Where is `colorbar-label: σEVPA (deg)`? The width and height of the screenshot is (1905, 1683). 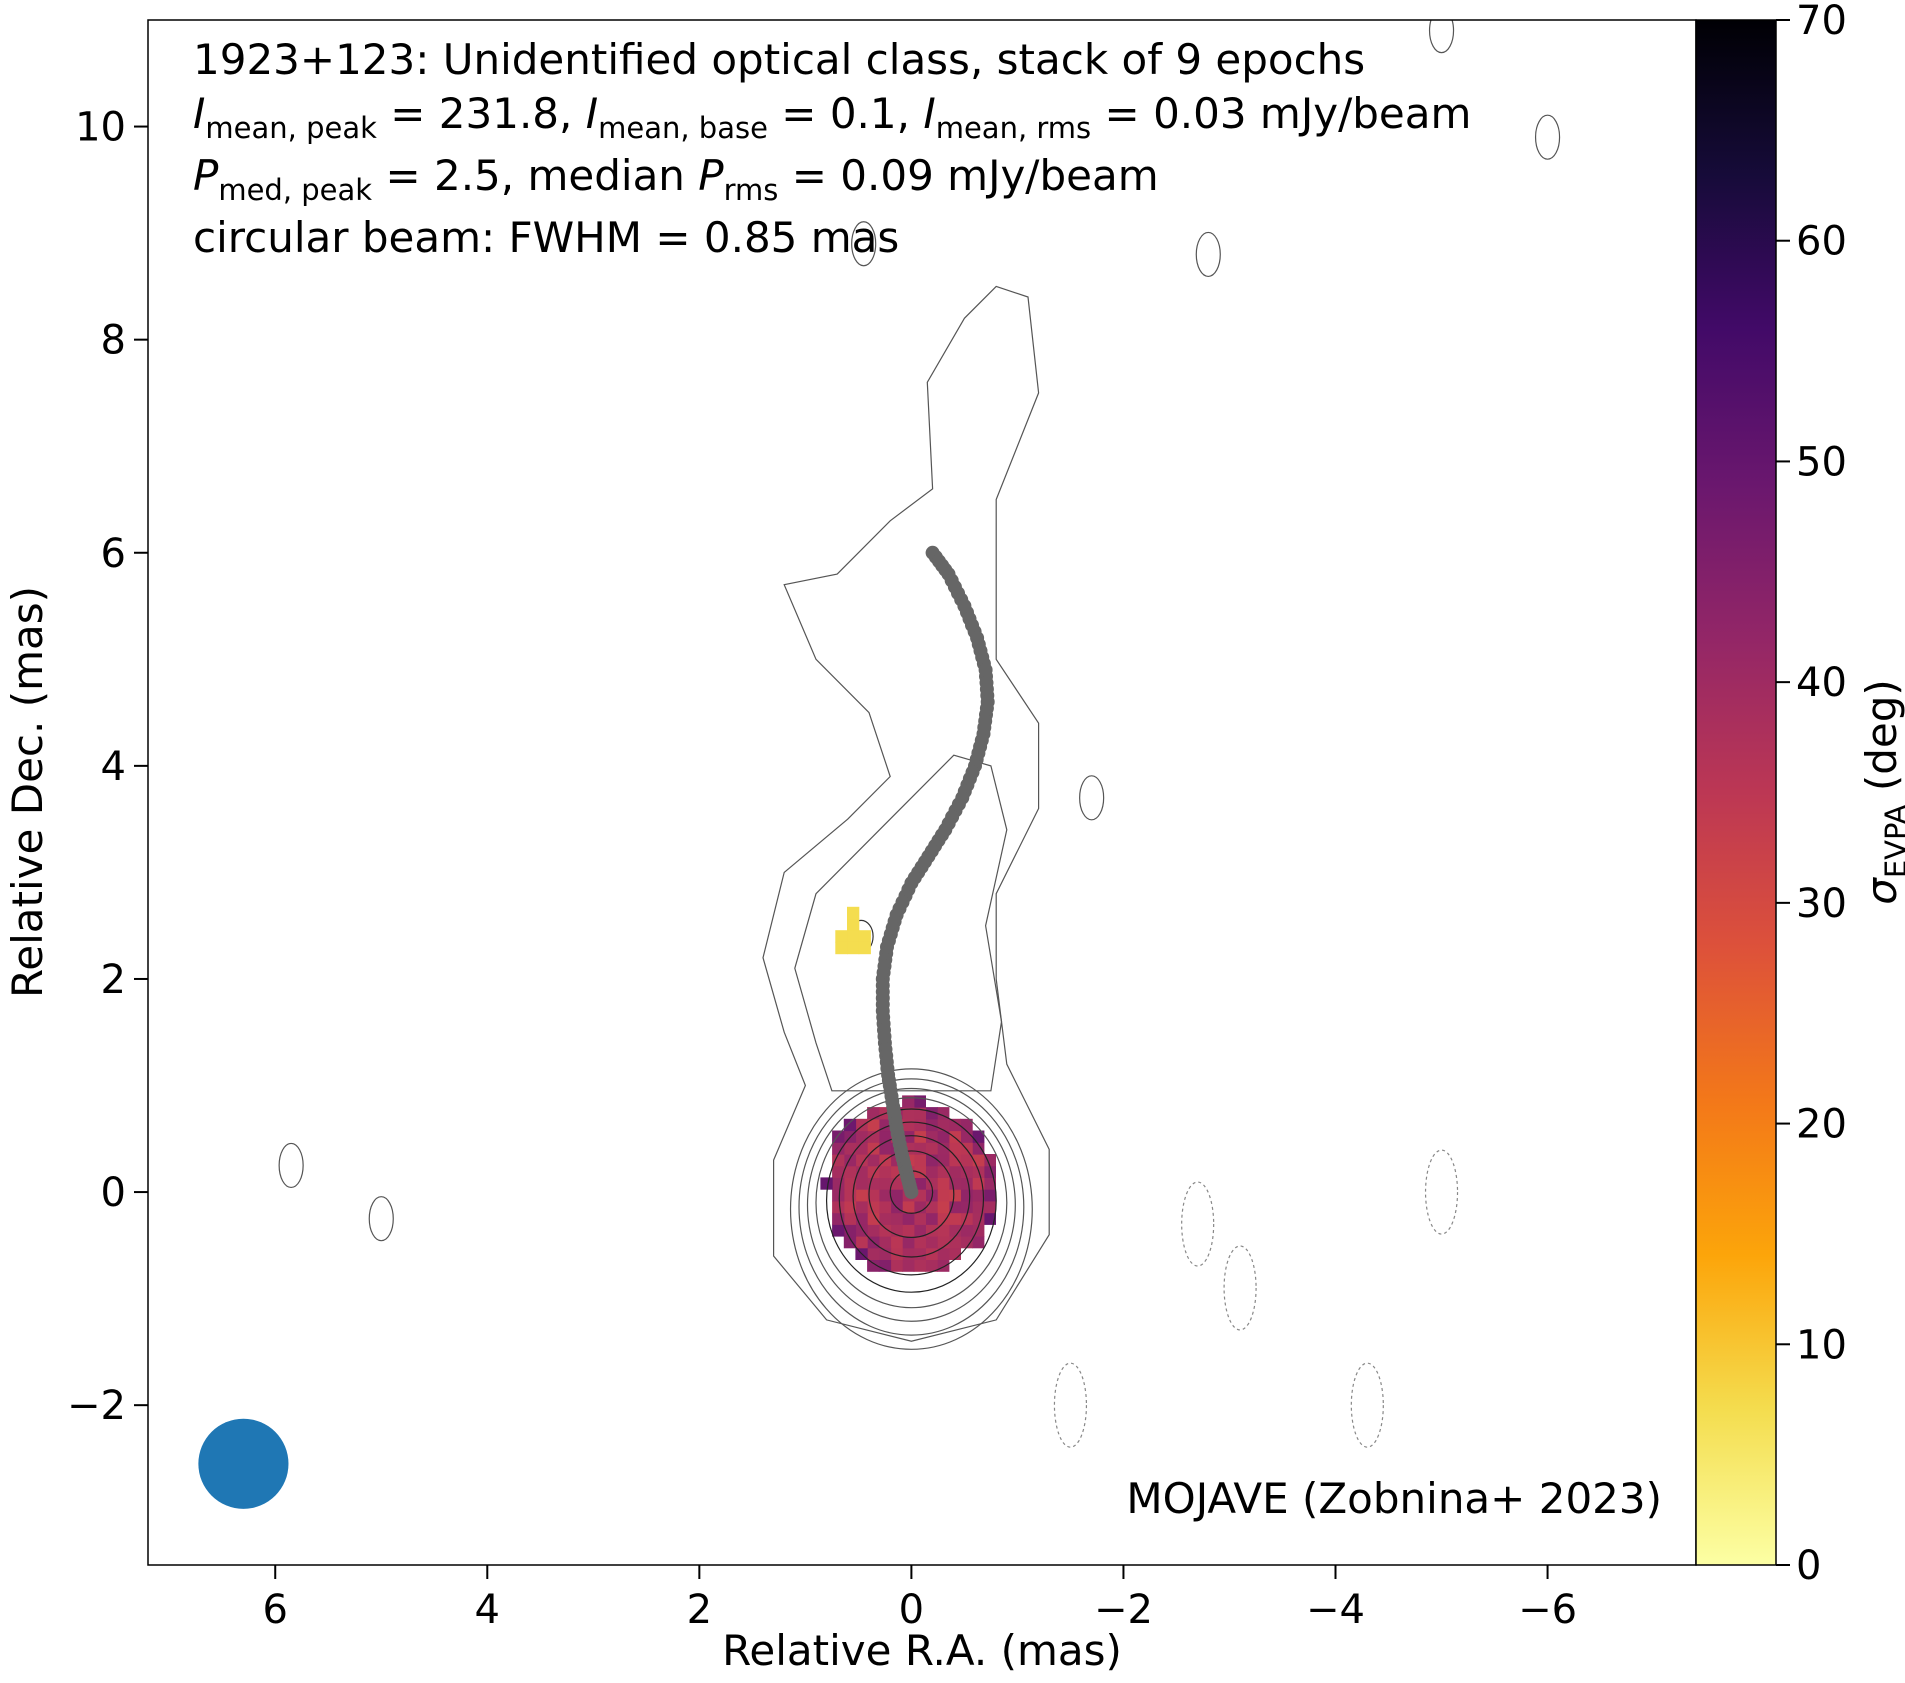
colorbar-label: σEVPA (deg) is located at coordinates (1881, 792).